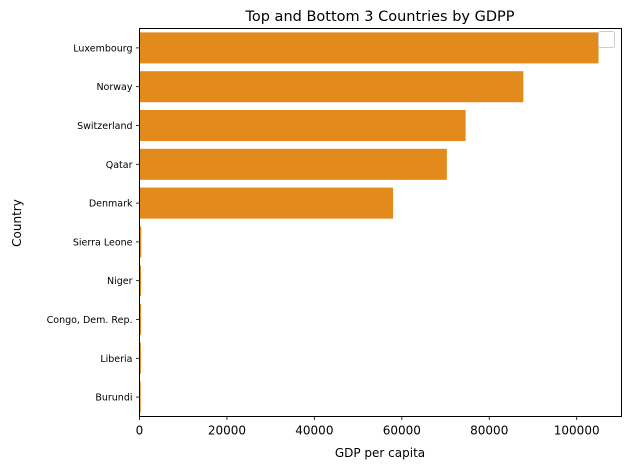 The width and height of the screenshot is (630, 470). Describe the element at coordinates (379, 17) in the screenshot. I see `chart-title: Top and Bottom 3 Countries by GDPP` at that location.